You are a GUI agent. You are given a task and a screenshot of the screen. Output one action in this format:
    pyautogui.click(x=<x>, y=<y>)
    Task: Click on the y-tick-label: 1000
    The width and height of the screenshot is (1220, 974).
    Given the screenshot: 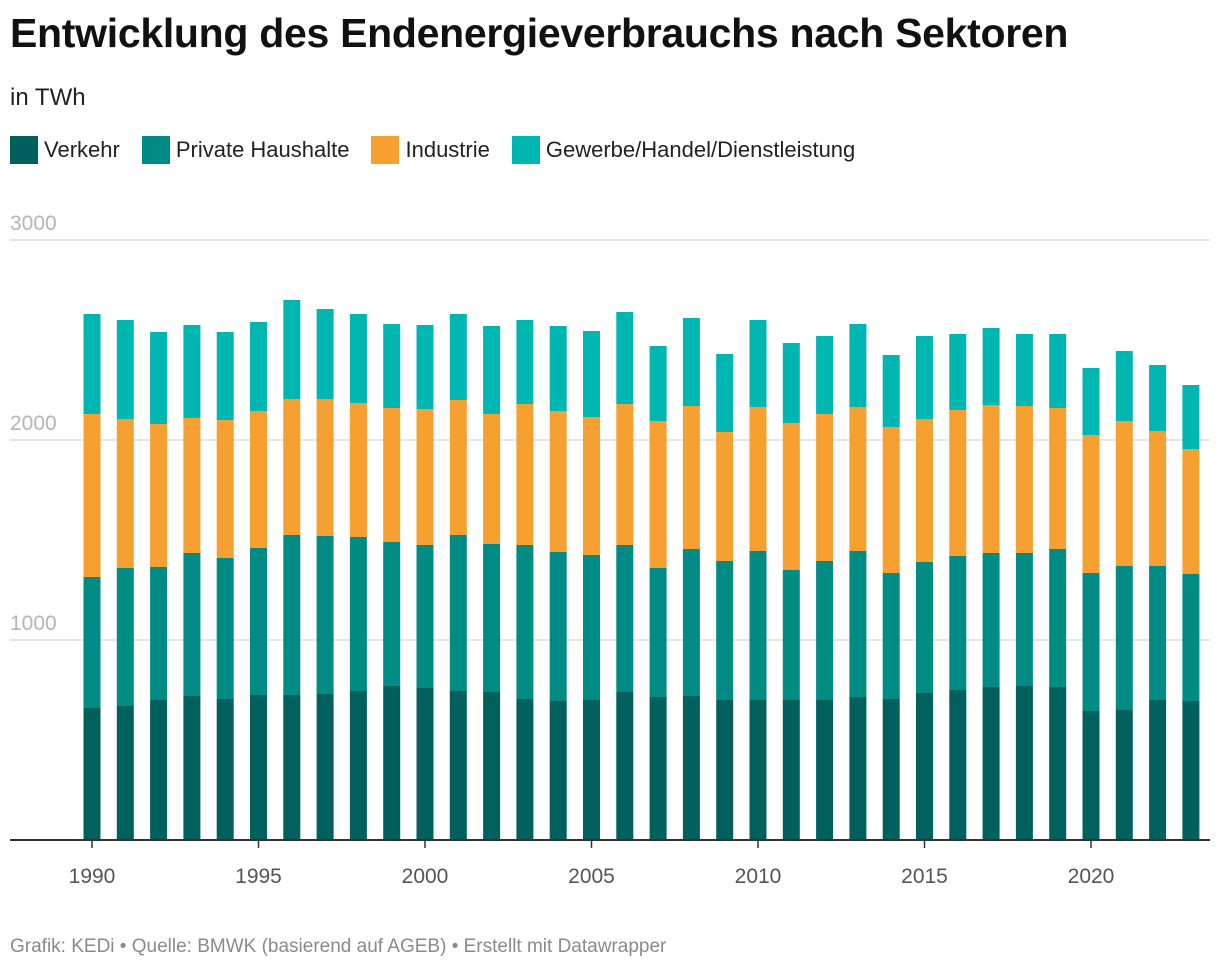 What is the action you would take?
    pyautogui.click(x=33, y=623)
    